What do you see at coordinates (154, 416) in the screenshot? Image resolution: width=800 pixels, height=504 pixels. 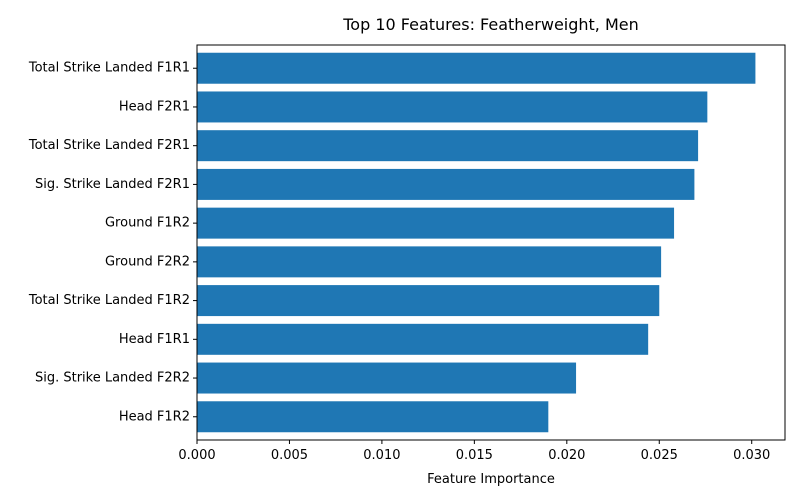 I see `y-tick-label: Head F1R2` at bounding box center [154, 416].